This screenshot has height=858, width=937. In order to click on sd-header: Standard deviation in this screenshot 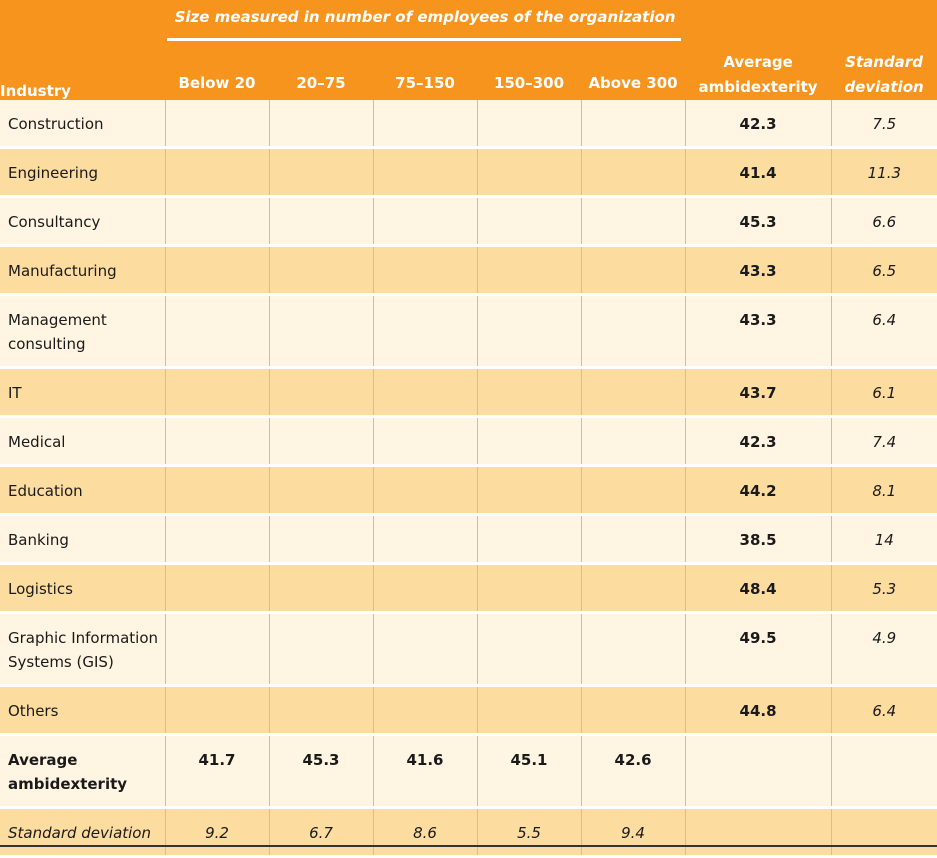, I will do `click(884, 50)`.